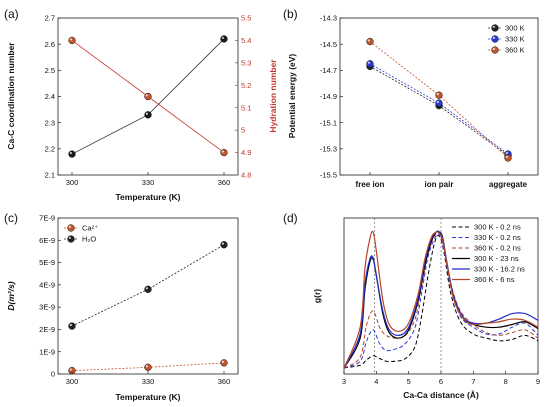 The height and width of the screenshot is (407, 550). What do you see at coordinates (47, 262) in the screenshot?
I see `chart-c-ytick-label: 5E-9` at bounding box center [47, 262].